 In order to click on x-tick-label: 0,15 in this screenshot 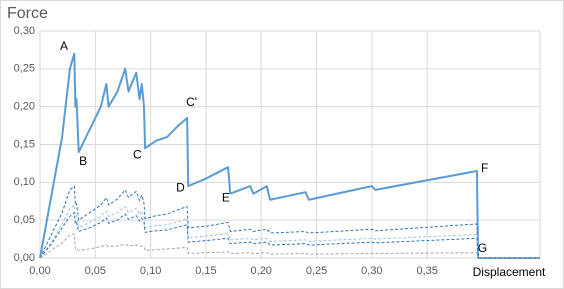, I will do `click(205, 271)`.